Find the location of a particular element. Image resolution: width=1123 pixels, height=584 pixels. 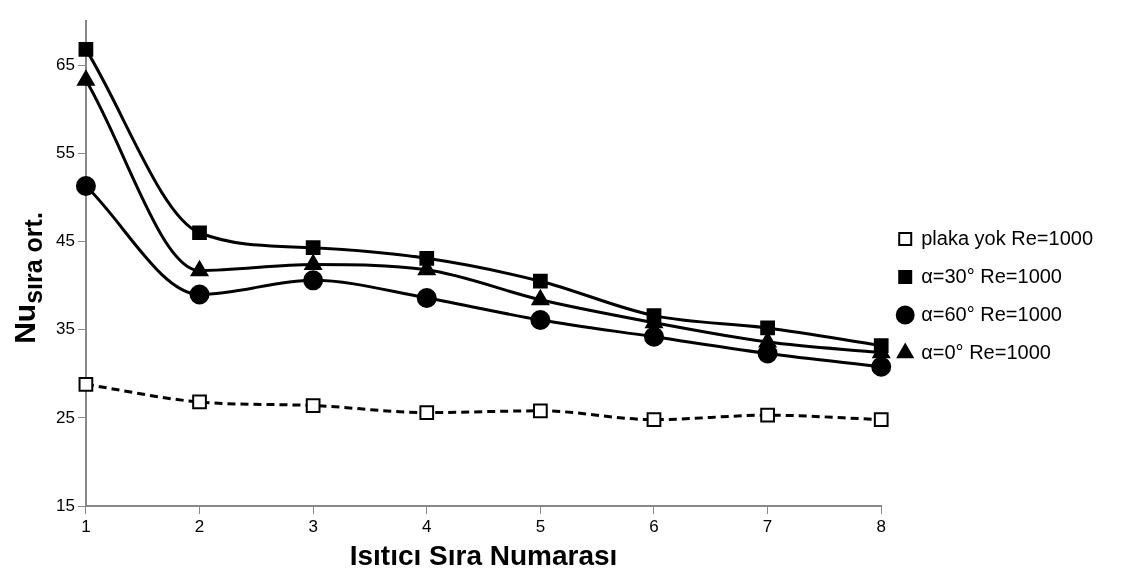

x-tick-label: 2 is located at coordinates (199, 526).